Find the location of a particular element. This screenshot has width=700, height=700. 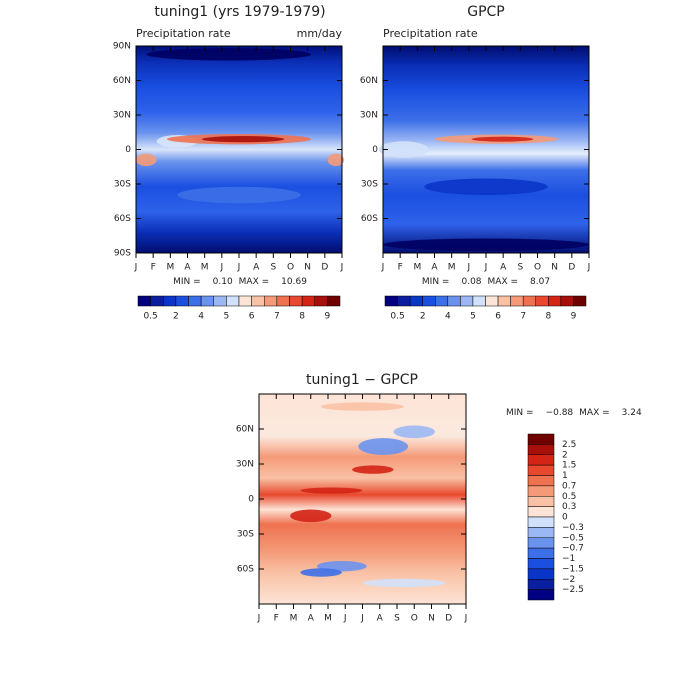

colorbar-label: −0.5 is located at coordinates (573, 538).